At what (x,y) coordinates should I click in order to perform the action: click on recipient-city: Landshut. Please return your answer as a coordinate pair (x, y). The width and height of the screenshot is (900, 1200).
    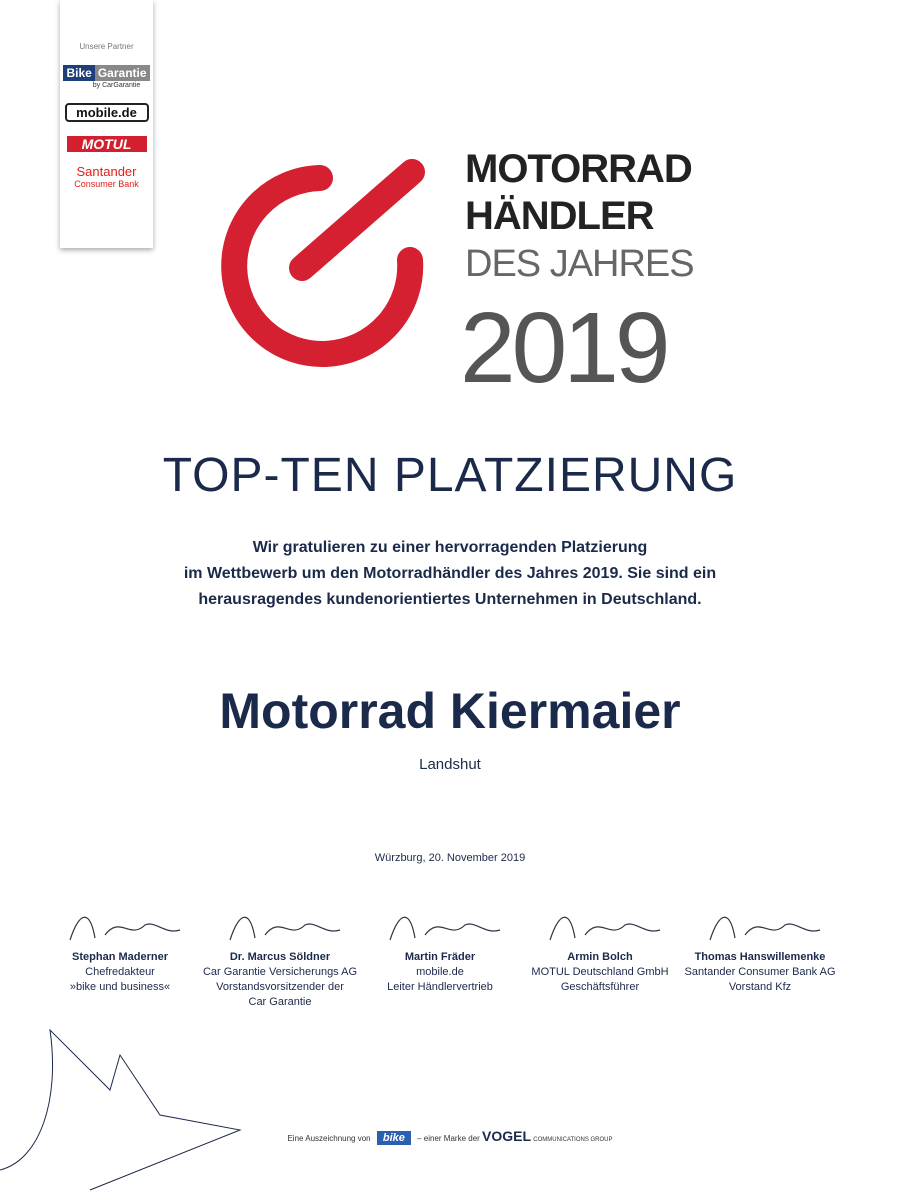
    Looking at the image, I should click on (450, 764).